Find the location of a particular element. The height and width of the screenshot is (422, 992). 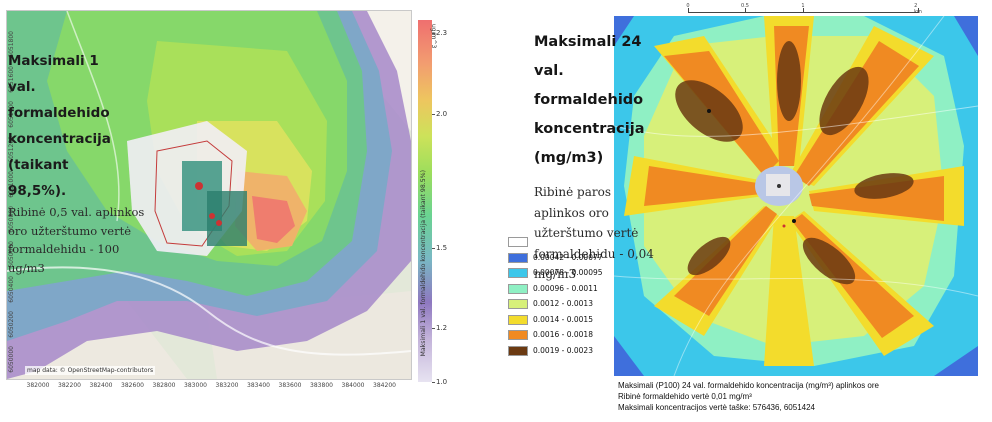

x-tick-label: 383400 is located at coordinates (258, 385).